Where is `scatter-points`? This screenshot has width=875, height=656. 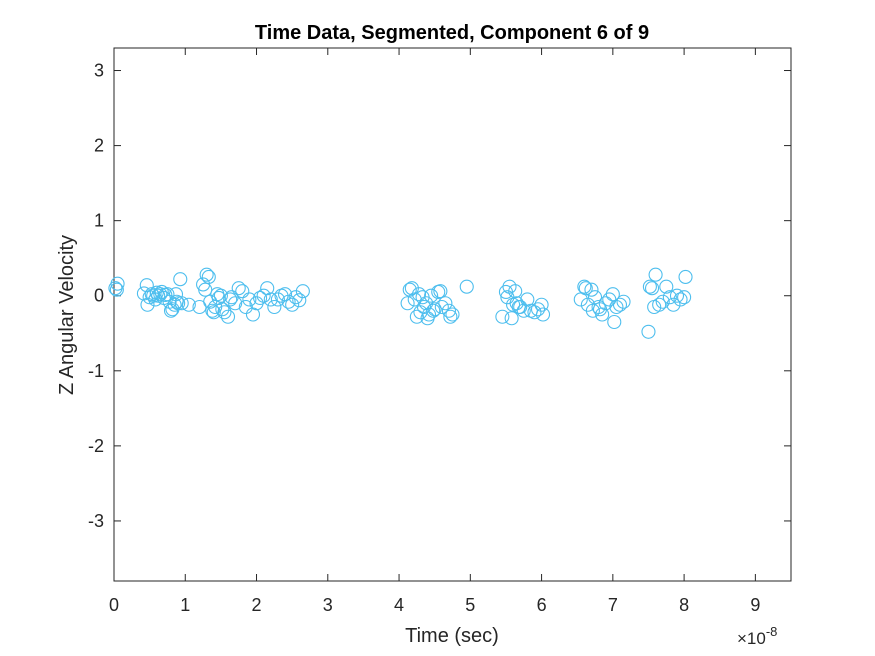
scatter-points is located at coordinates (400, 303).